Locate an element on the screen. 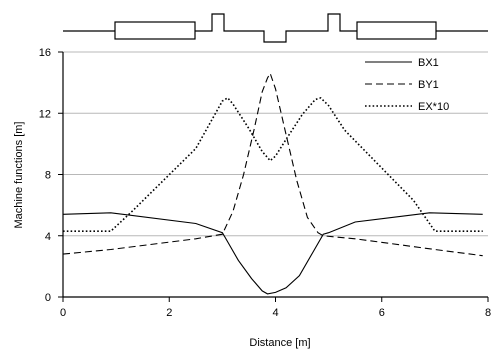 The width and height of the screenshot is (496, 356). y-tick-labels: 0 4 8 12 16 is located at coordinates (45, 175).